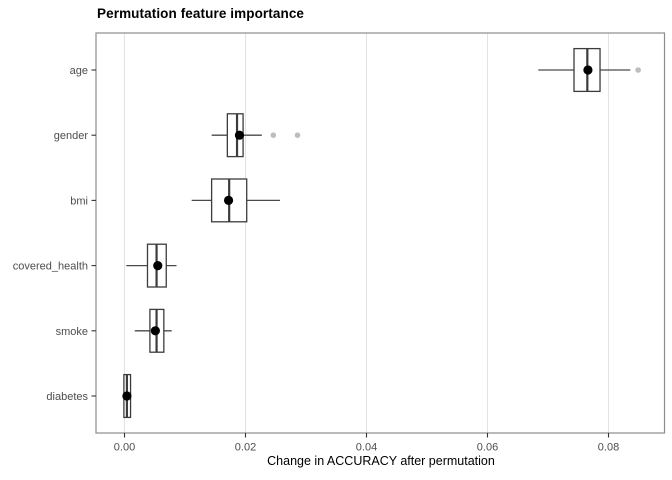 The width and height of the screenshot is (672, 480). I want to click on x-tick-label-0.02: 0.02, so click(245, 448).